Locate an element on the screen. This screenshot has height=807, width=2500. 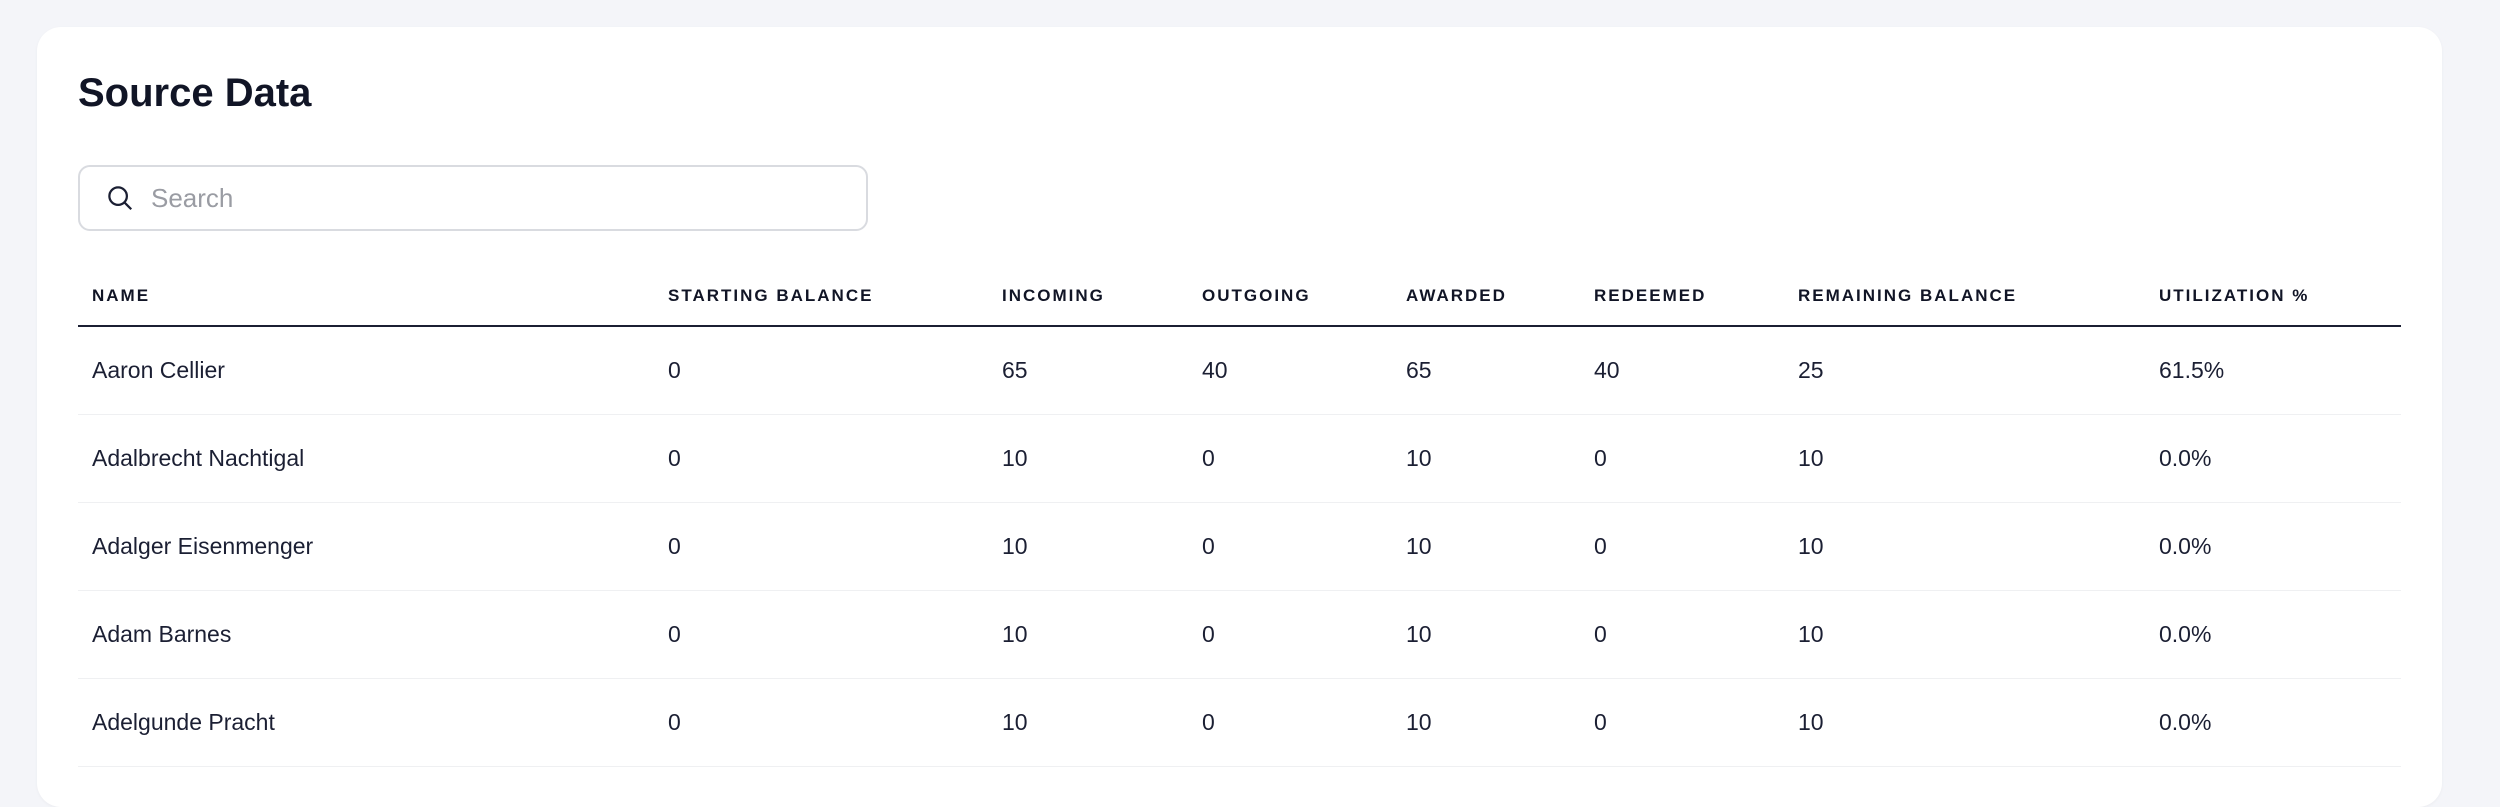
table-cell: Adam Barnes is located at coordinates (366, 634).